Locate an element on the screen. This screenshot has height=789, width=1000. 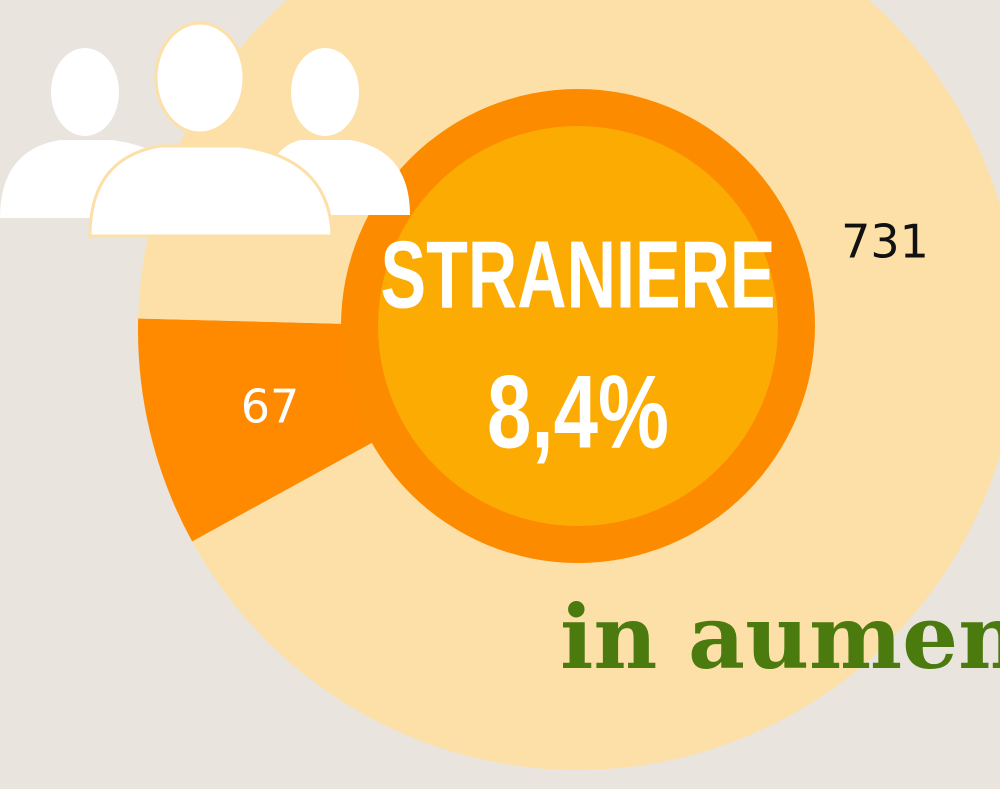
slice-label: 731 is located at coordinates (885, 242).